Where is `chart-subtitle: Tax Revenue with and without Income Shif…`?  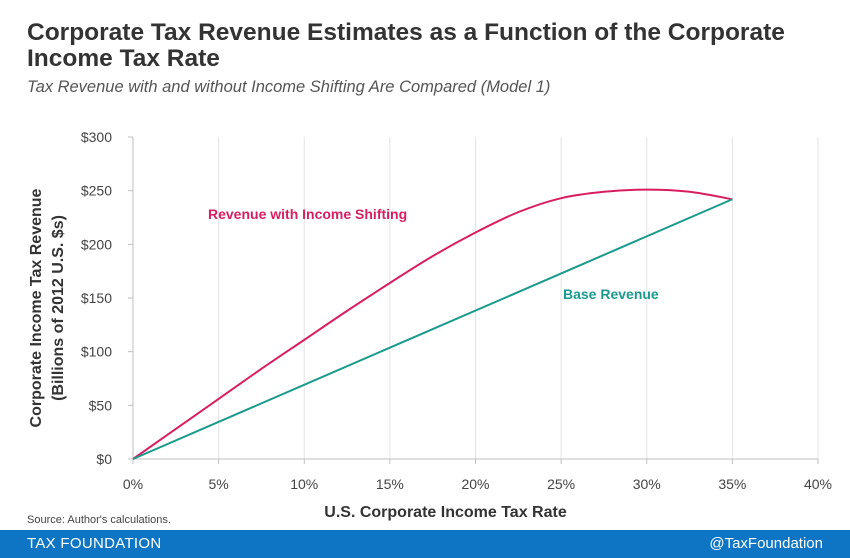
chart-subtitle: Tax Revenue with and without Income Shif… is located at coordinates (289, 87).